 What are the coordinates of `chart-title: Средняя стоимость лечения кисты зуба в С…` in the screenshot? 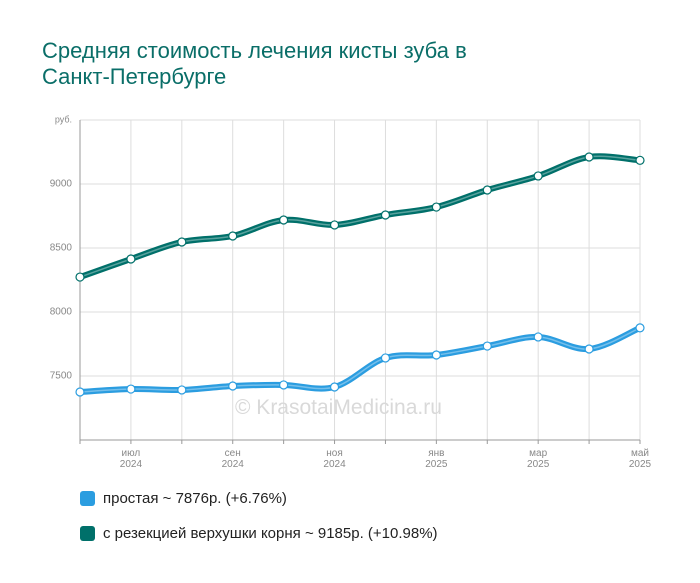 It's located at (254, 63).